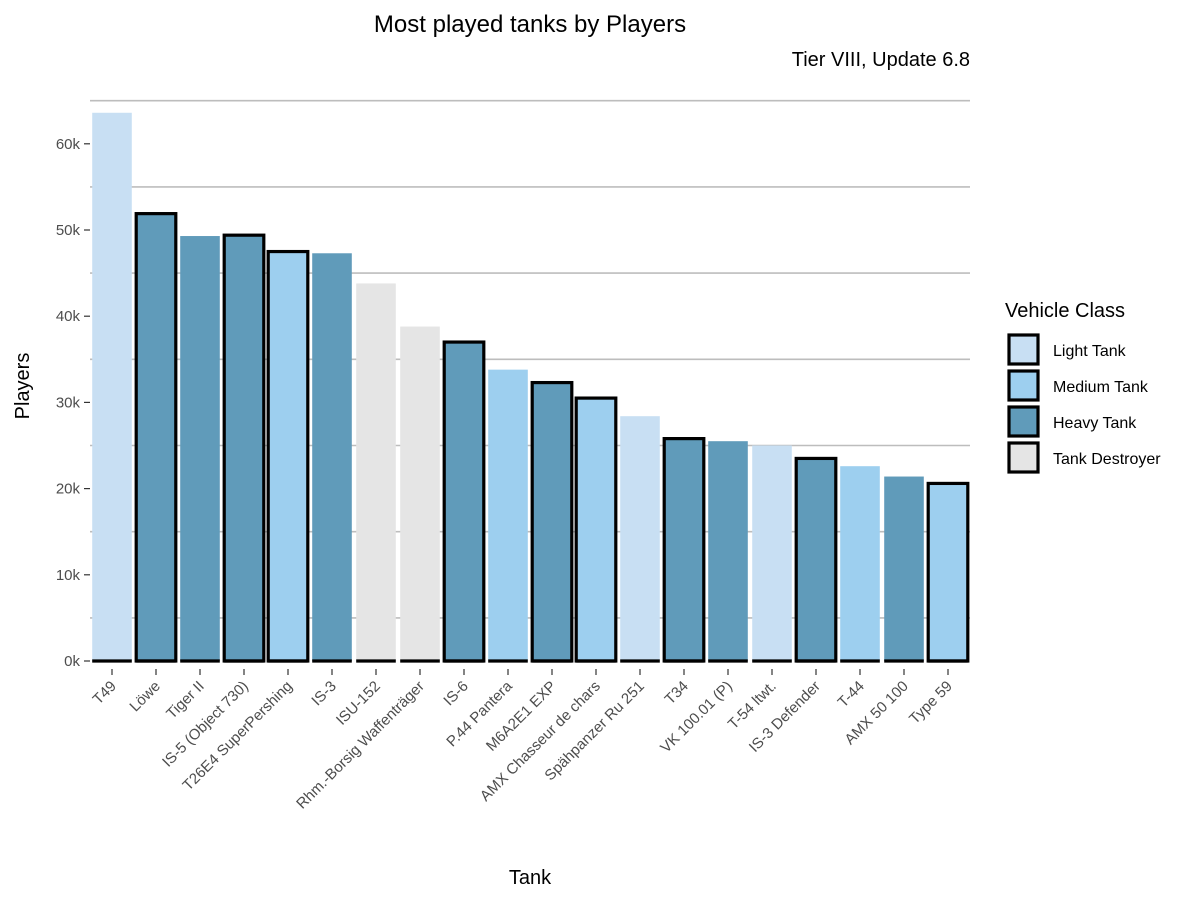 The image size is (1200, 900). I want to click on x-tick-label: T34, so click(677, 693).